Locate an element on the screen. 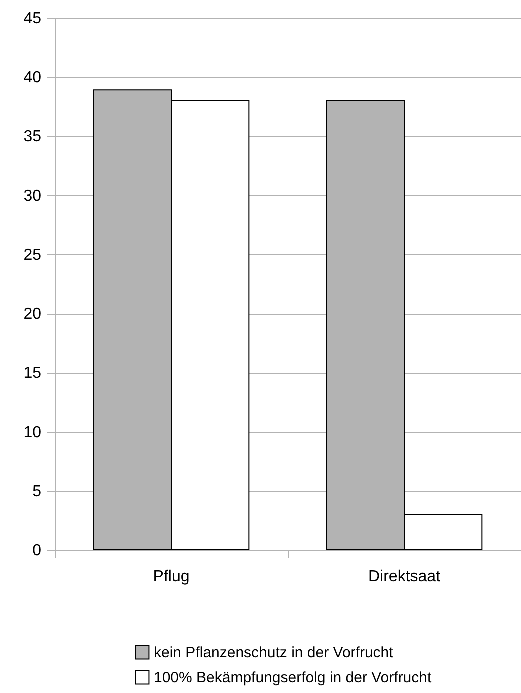 Image resolution: width=521 pixels, height=693 pixels. y-tick-label: 40 is located at coordinates (33, 78).